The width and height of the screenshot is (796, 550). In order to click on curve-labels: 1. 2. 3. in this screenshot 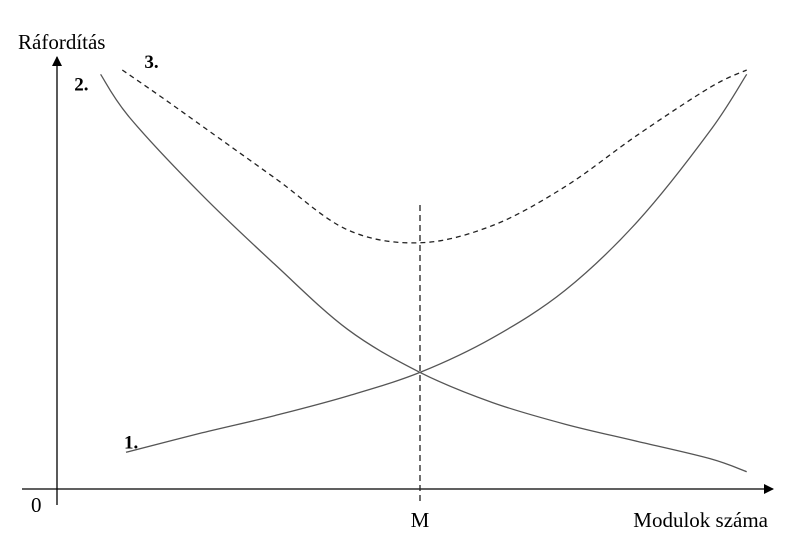, I will do `click(116, 252)`.